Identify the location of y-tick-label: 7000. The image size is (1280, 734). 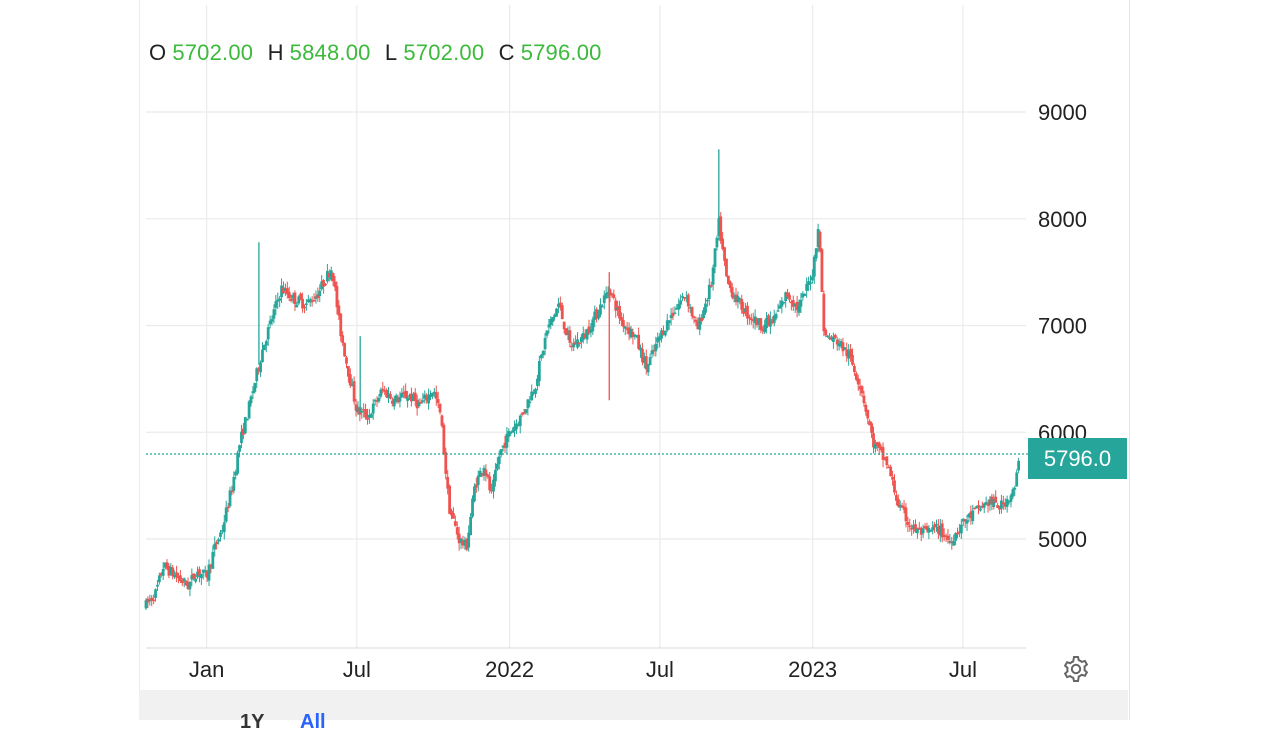
(1062, 326).